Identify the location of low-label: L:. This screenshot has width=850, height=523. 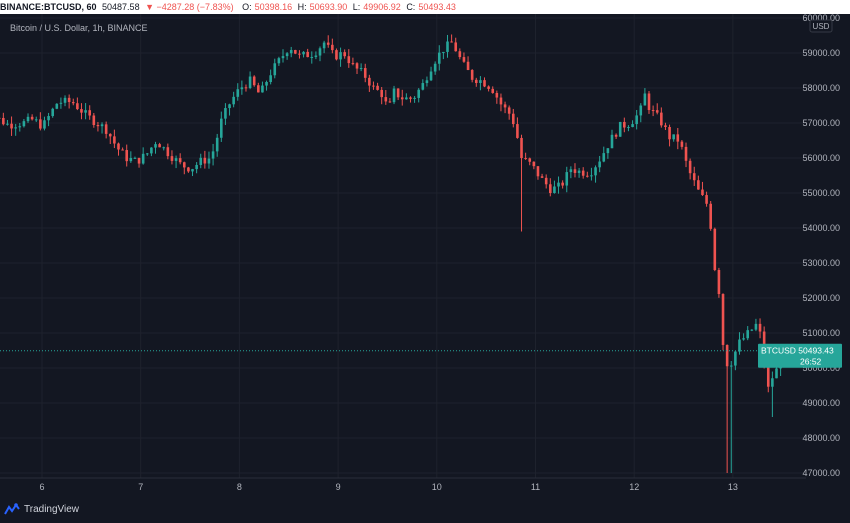
(357, 7).